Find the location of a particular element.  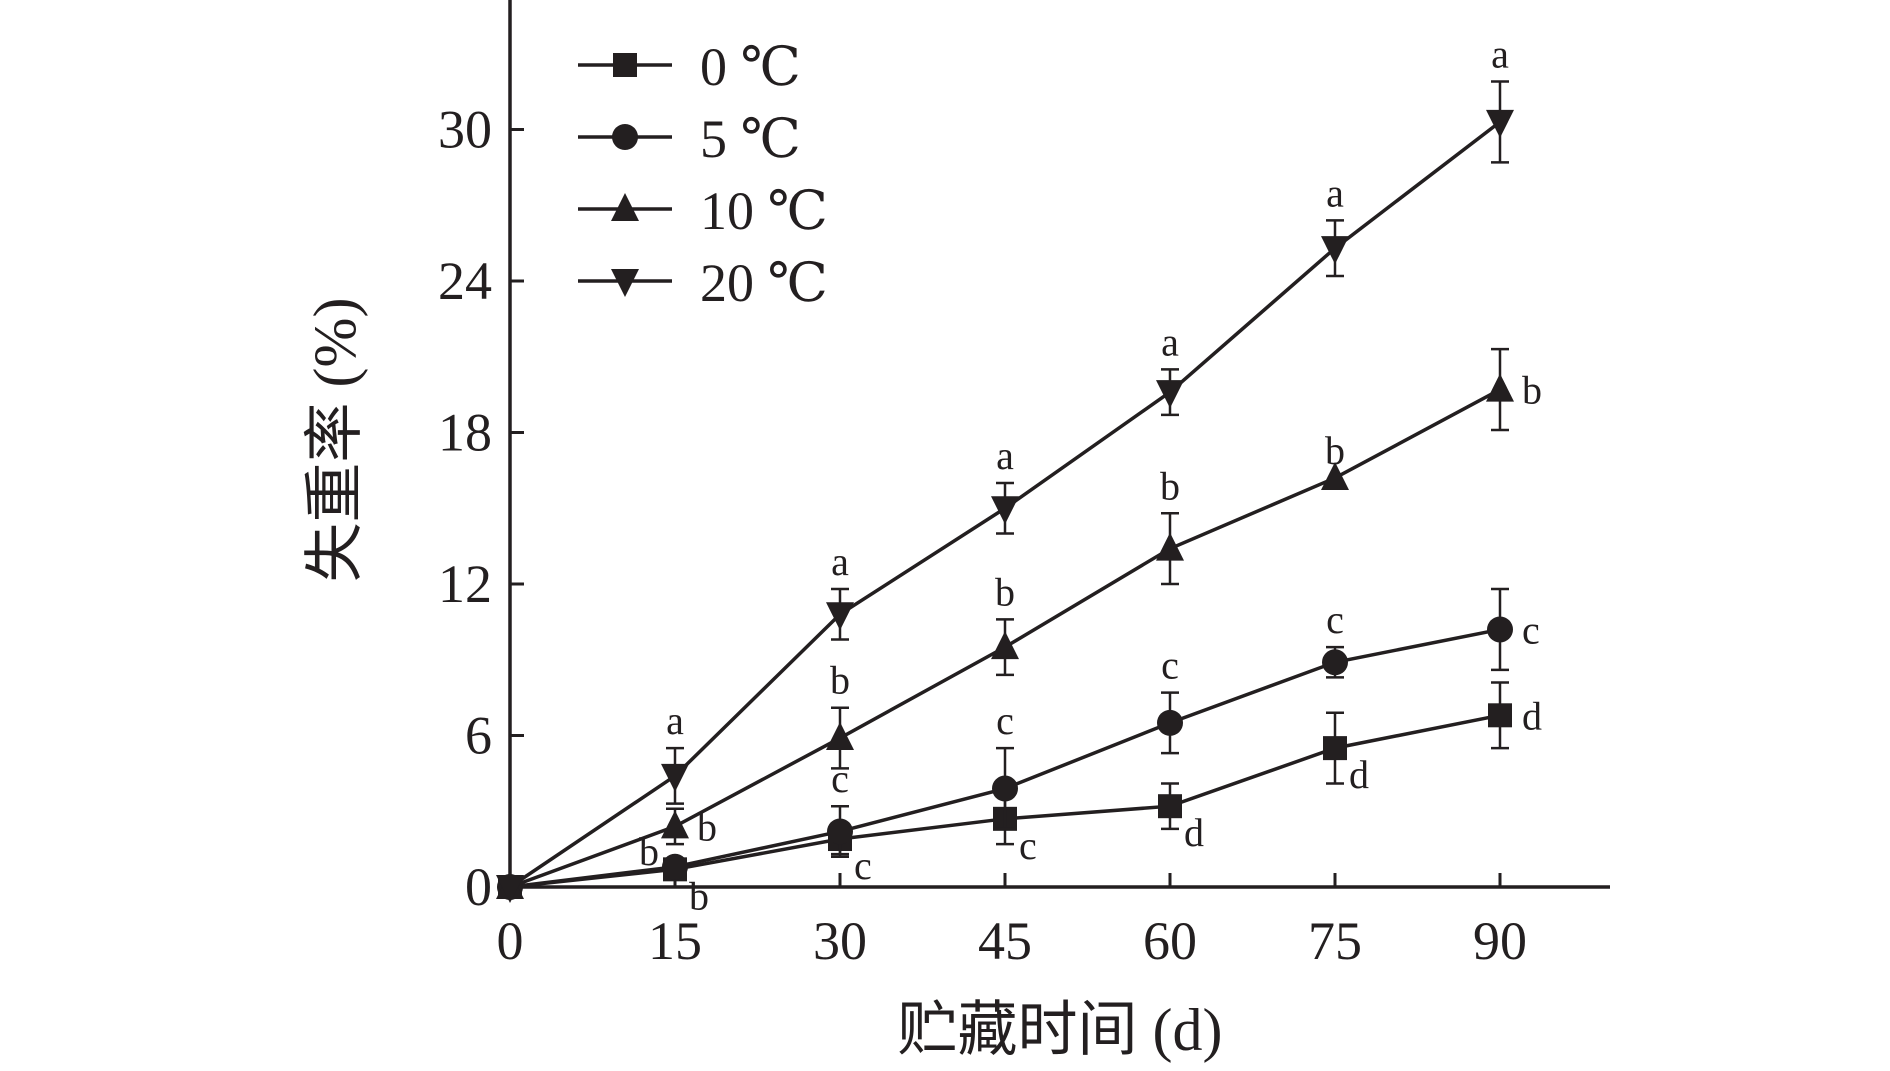

x-tick-label: 75 is located at coordinates (1335, 941).